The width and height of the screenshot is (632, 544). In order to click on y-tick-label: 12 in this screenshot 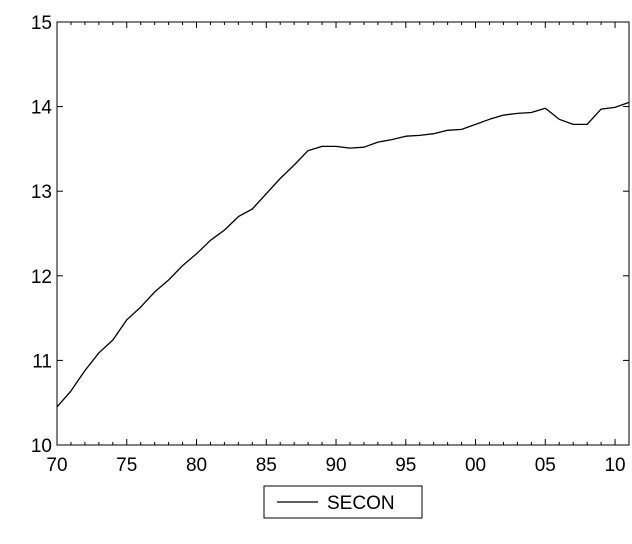, I will do `click(41, 277)`.